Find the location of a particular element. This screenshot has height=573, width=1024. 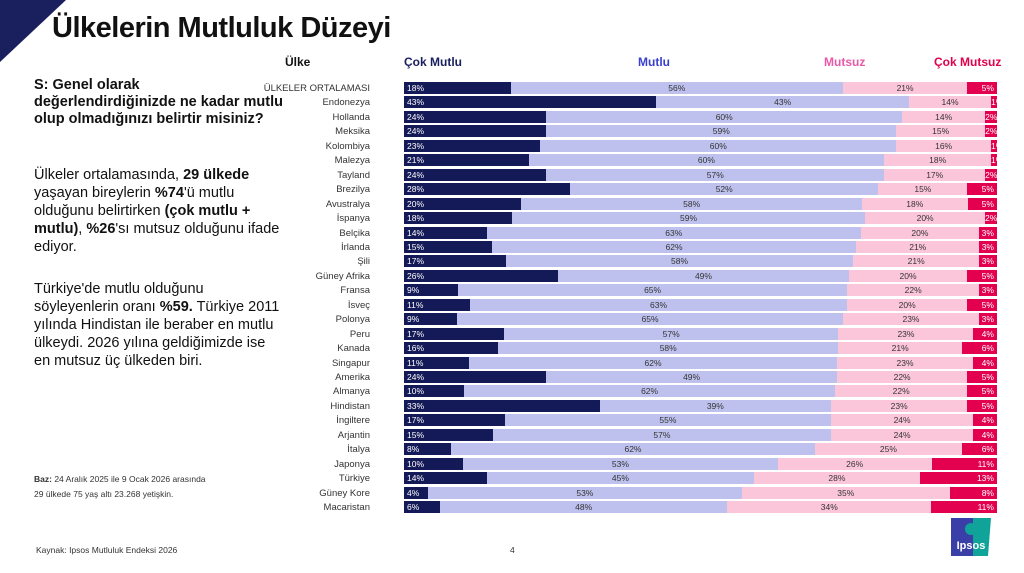

bar-segment-happy: 59% is located at coordinates (721, 131).